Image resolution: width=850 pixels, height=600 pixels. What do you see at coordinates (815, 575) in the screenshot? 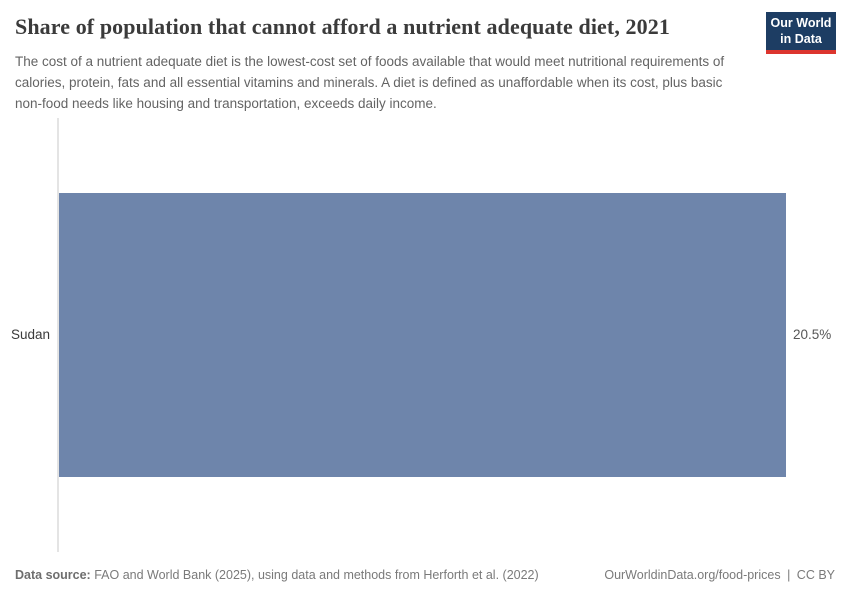
I see `license-label: CC BY` at bounding box center [815, 575].